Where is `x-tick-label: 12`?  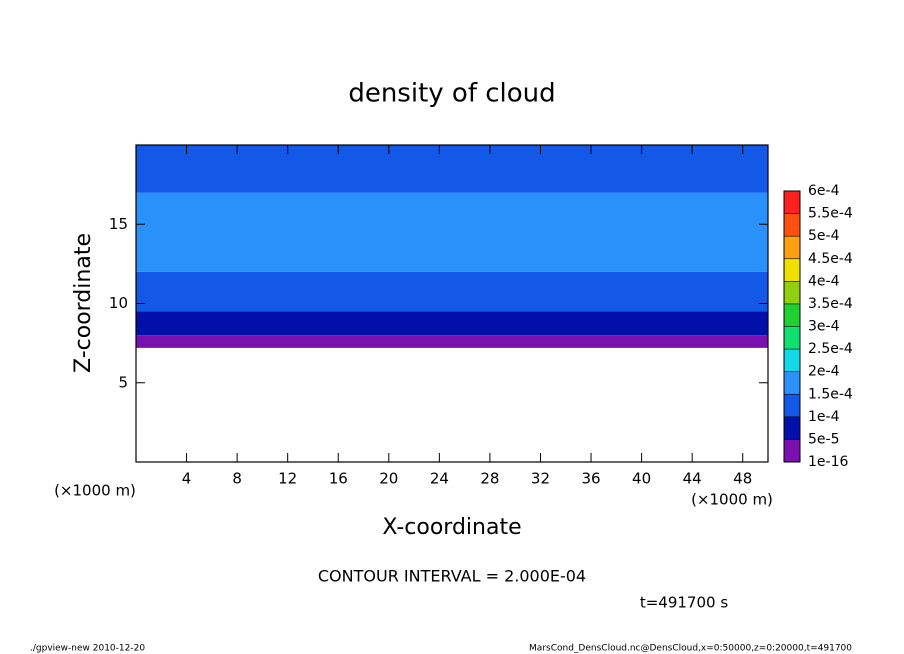
x-tick-label: 12 is located at coordinates (287, 479).